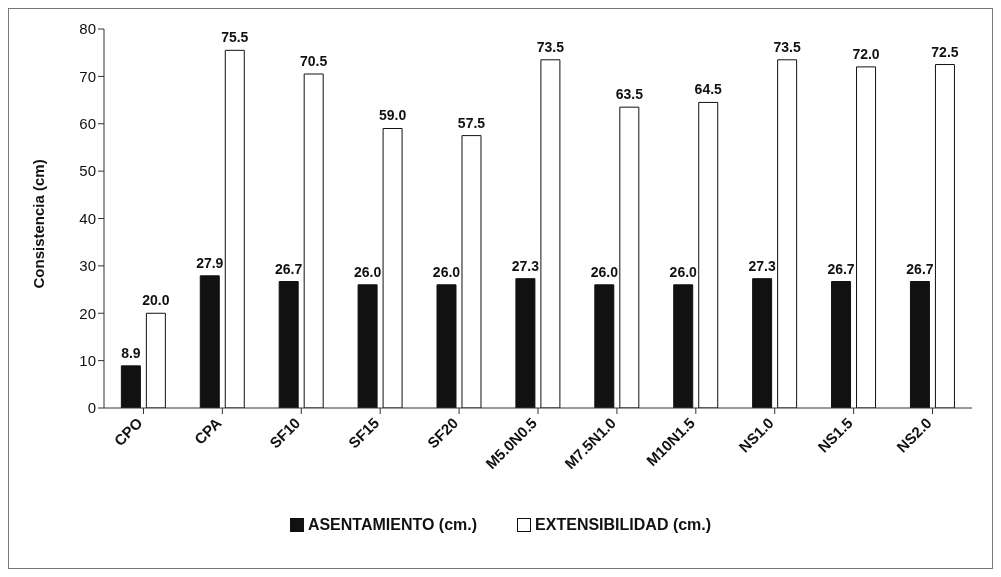 This screenshot has height=577, width=1001. Describe the element at coordinates (629, 94) in the screenshot. I see `data-label: 63.5` at that location.